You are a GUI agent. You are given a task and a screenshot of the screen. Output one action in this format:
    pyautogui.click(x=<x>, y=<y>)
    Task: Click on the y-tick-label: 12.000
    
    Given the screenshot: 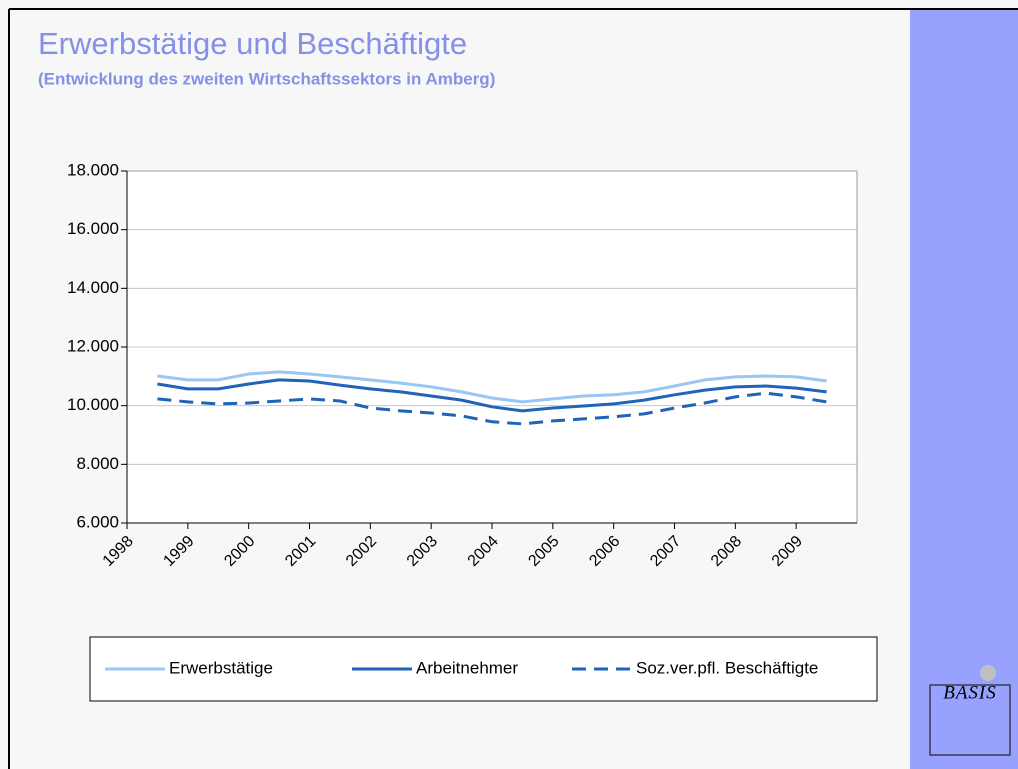 What is the action you would take?
    pyautogui.click(x=93, y=345)
    